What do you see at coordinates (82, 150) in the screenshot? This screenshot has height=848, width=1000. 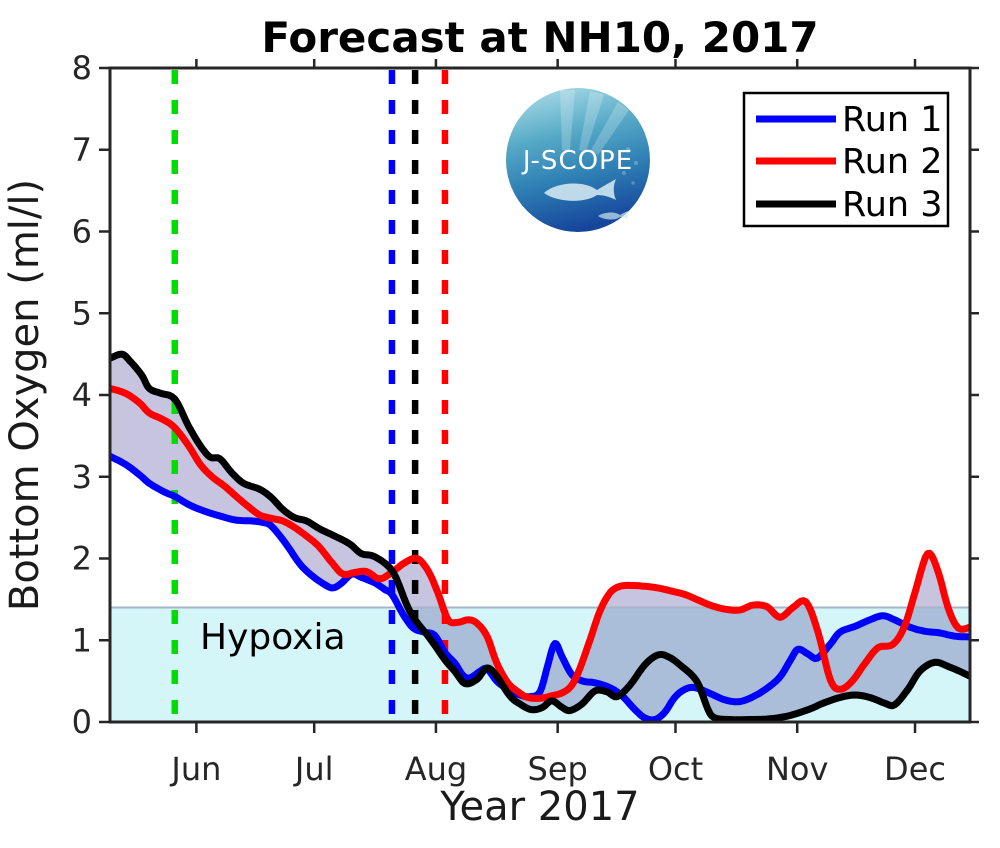 I see `y-tick-label: 7` at bounding box center [82, 150].